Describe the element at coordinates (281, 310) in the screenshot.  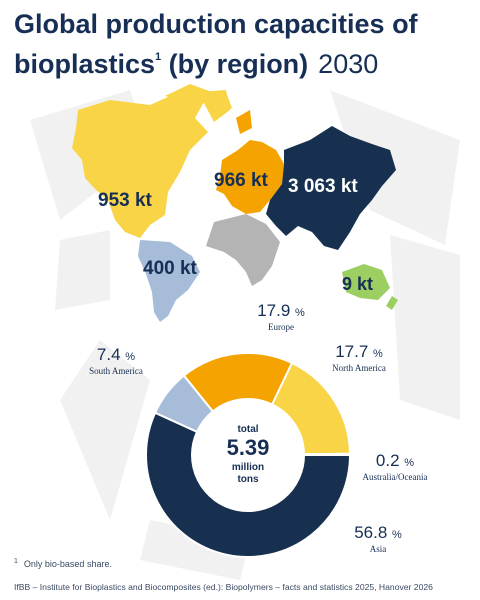
I see `slice-value-europe: 17.9 %` at that location.